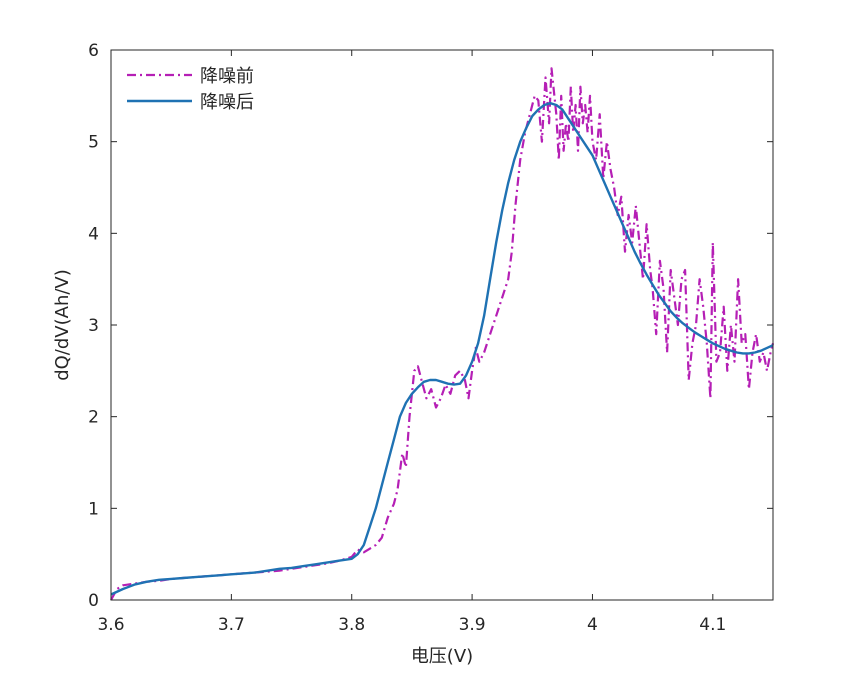  What do you see at coordinates (442, 656) in the screenshot?
I see `x-axis-label: 电压(V)` at bounding box center [442, 656].